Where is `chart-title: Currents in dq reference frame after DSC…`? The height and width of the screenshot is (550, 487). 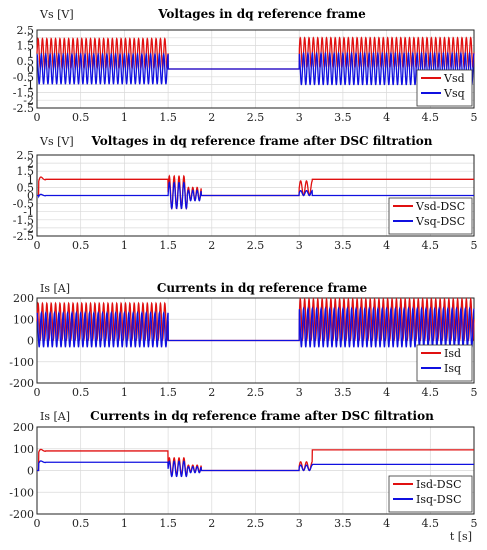
chart-title: Currents in dq reference frame after DSC… is located at coordinates (262, 416).